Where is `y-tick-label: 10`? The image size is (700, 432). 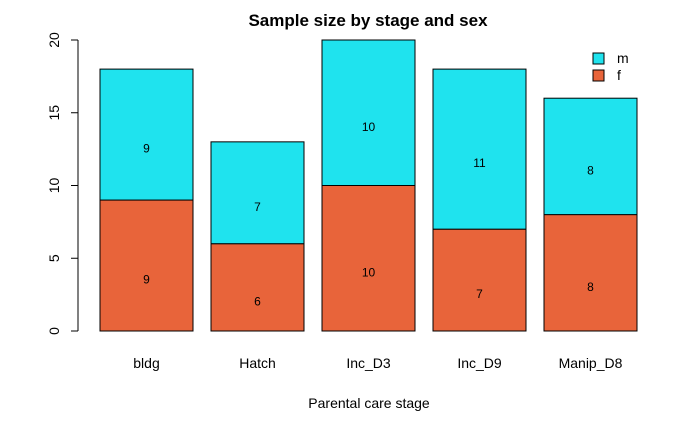 y-tick-label: 10 is located at coordinates (54, 186).